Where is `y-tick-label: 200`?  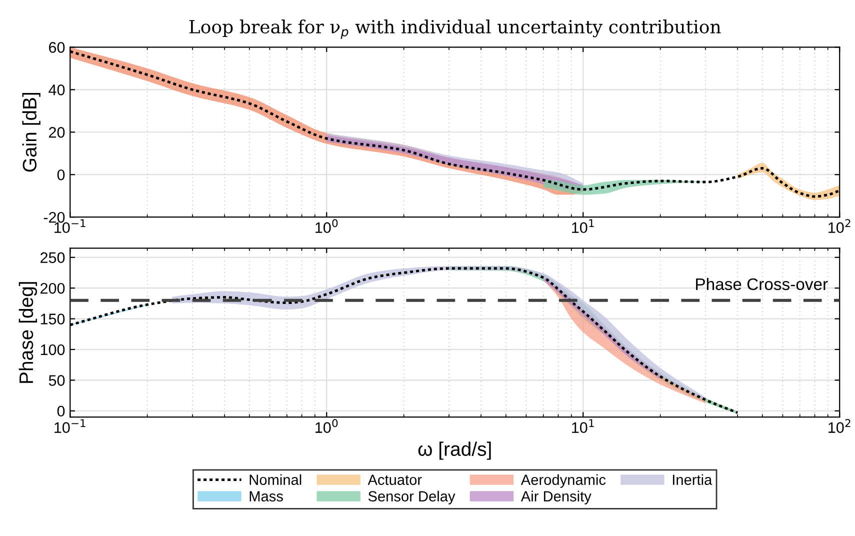
y-tick-label: 200 is located at coordinates (52, 288).